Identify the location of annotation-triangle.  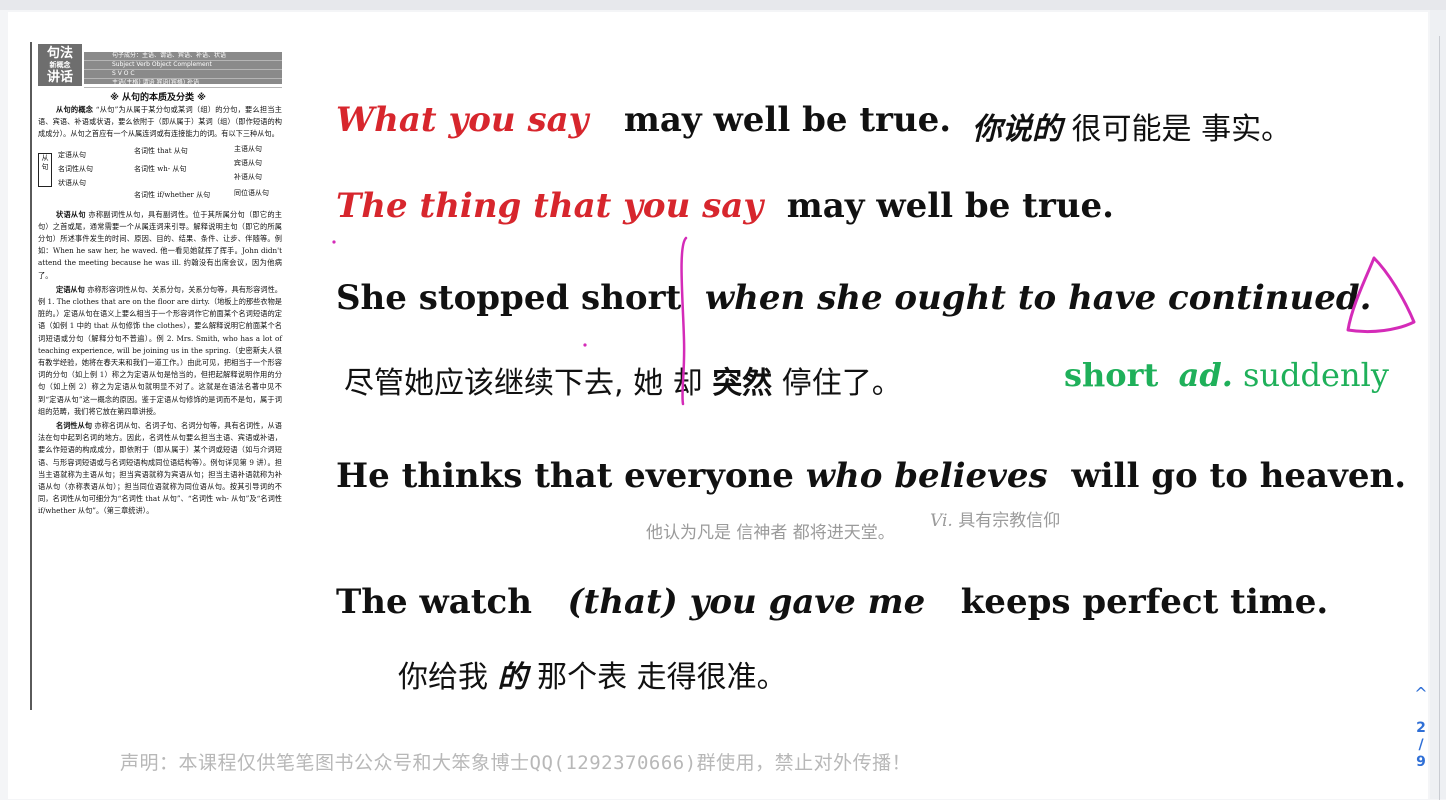
(1381, 295).